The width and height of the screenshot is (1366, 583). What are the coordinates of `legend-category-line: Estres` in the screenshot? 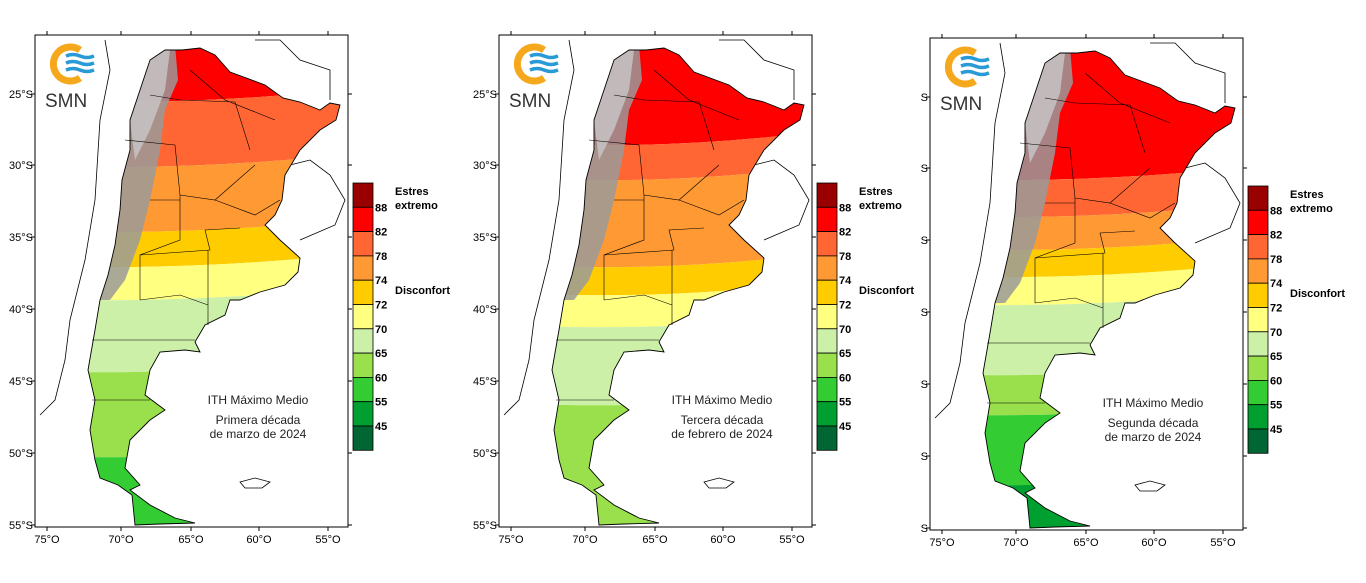 It's located at (1307, 195).